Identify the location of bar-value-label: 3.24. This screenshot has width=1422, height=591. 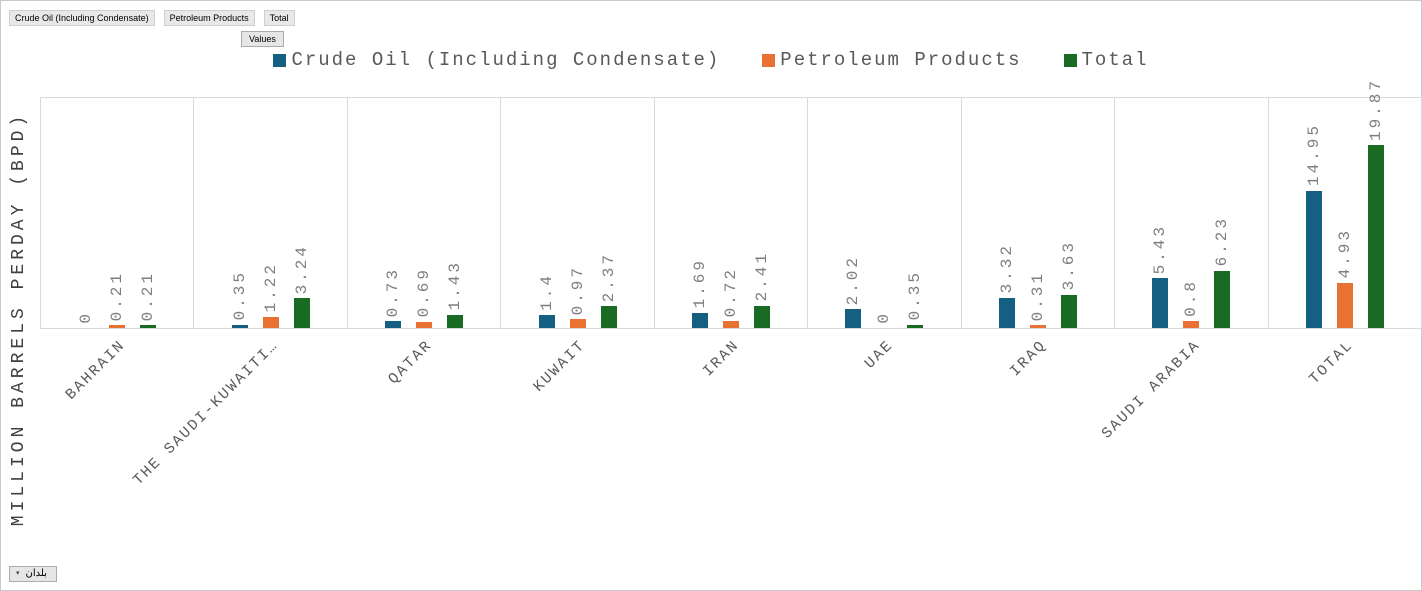
(301, 269).